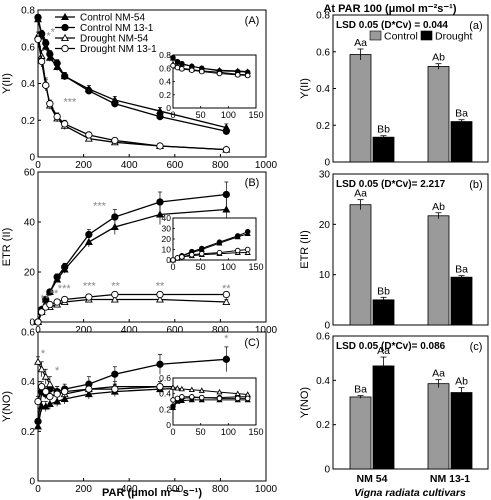 The width and height of the screenshot is (491, 500). What do you see at coordinates (165, 95) in the screenshot?
I see `inset-y-tick-label: 0.2` at bounding box center [165, 95].